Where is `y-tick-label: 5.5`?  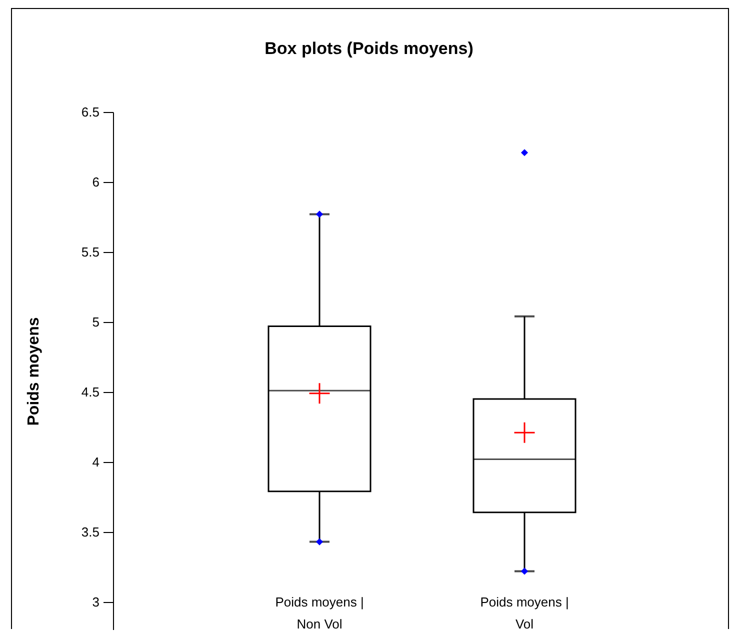 y-tick-label: 5.5 is located at coordinates (90, 252).